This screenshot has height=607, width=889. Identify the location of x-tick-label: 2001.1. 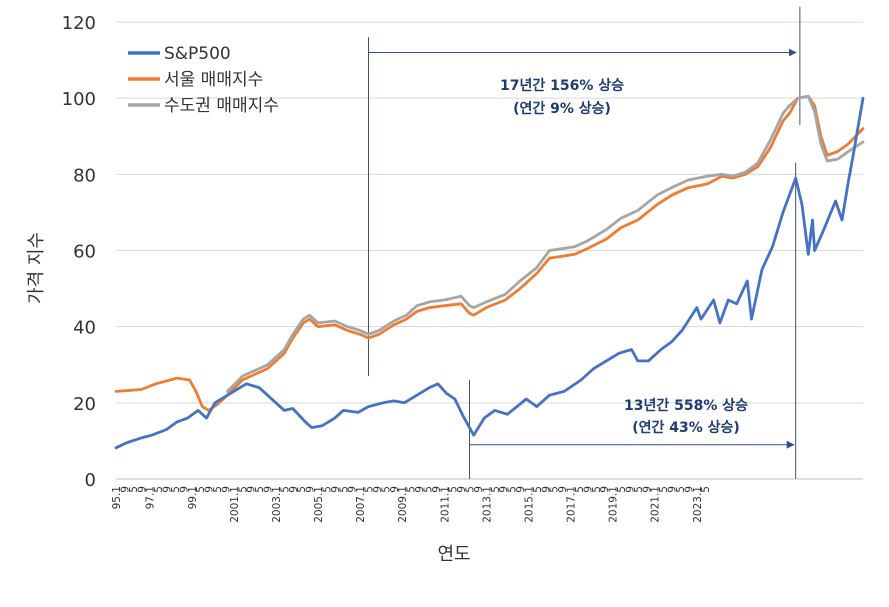
(235, 504).